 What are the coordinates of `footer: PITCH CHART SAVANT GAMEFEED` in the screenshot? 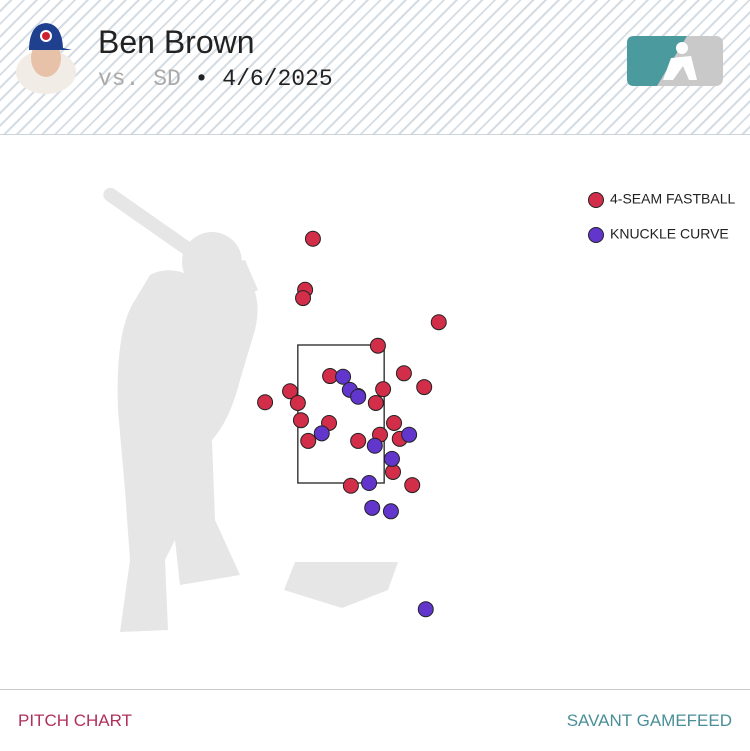 It's located at (375, 720).